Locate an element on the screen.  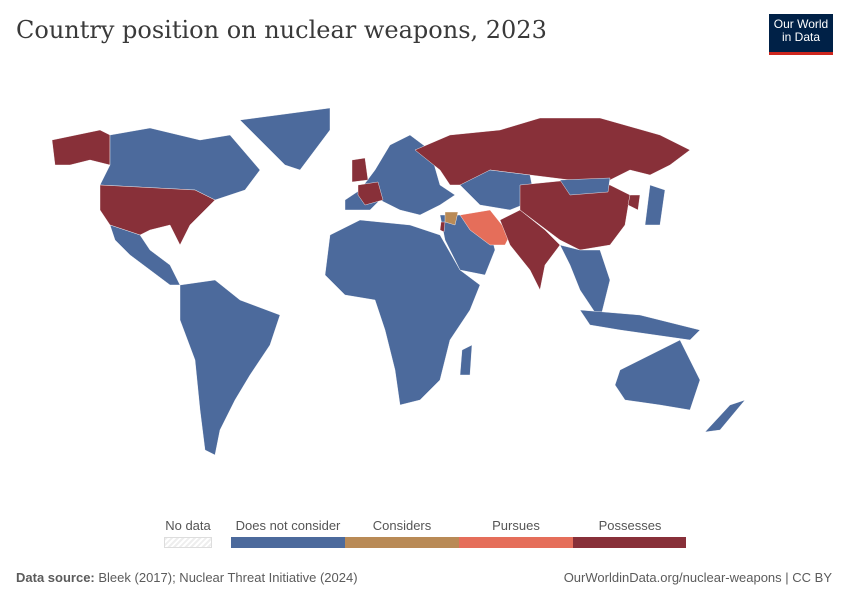
legend-label-does-not-consider: Does not consider is located at coordinates (288, 525).